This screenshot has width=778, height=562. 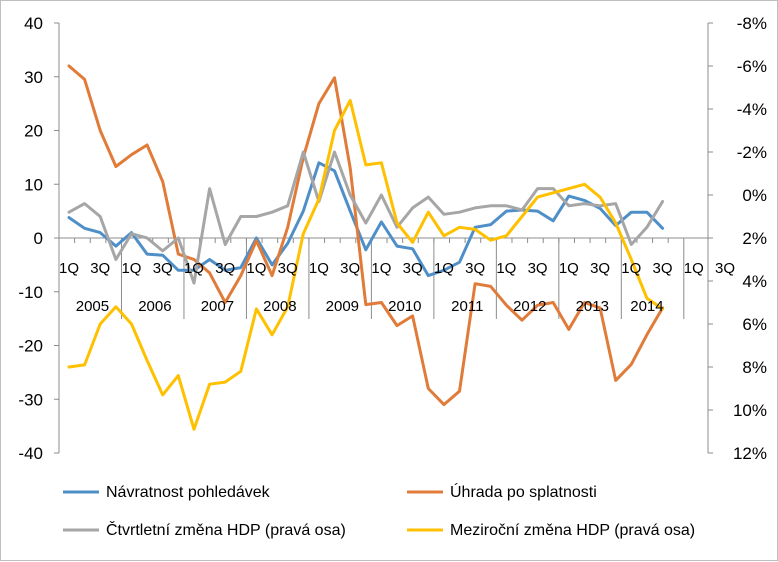 What do you see at coordinates (33, 23) in the screenshot?
I see `left-tick-label: 40` at bounding box center [33, 23].